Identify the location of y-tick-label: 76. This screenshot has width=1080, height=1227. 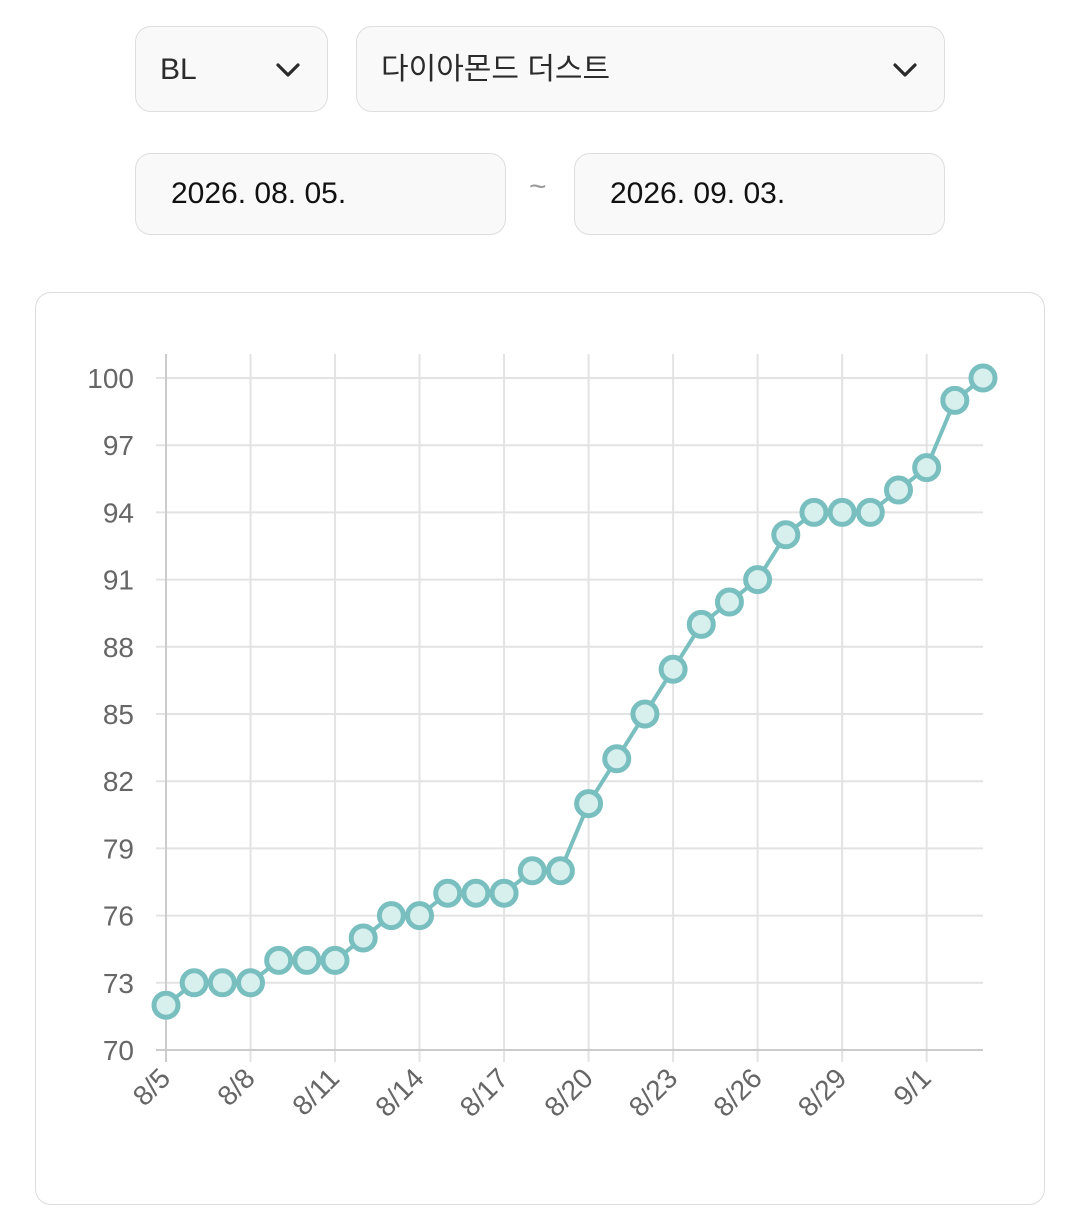
(118, 916).